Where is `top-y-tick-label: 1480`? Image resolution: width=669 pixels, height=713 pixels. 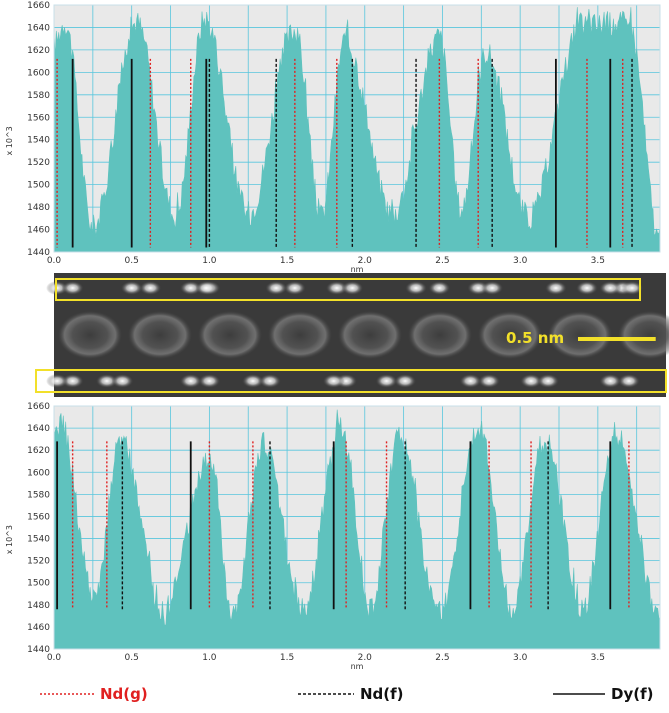 top-y-tick-label: 1480 is located at coordinates (38, 208).